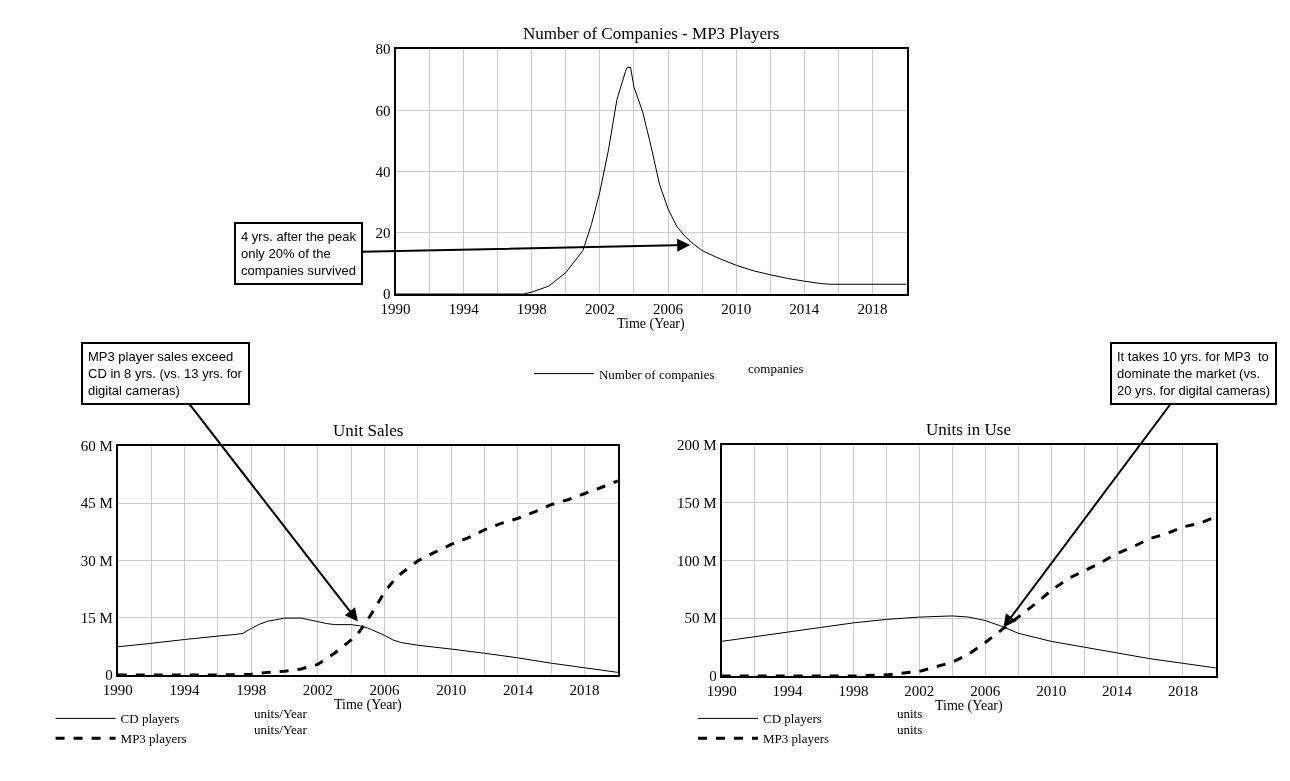 The width and height of the screenshot is (1290, 781). What do you see at coordinates (96, 560) in the screenshot?
I see `y-tick-label: 30 M` at bounding box center [96, 560].